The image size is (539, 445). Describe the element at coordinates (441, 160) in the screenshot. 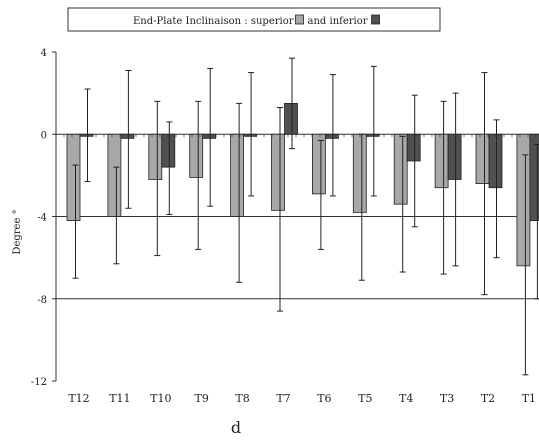

I see `bar-superior-T3` at that location.